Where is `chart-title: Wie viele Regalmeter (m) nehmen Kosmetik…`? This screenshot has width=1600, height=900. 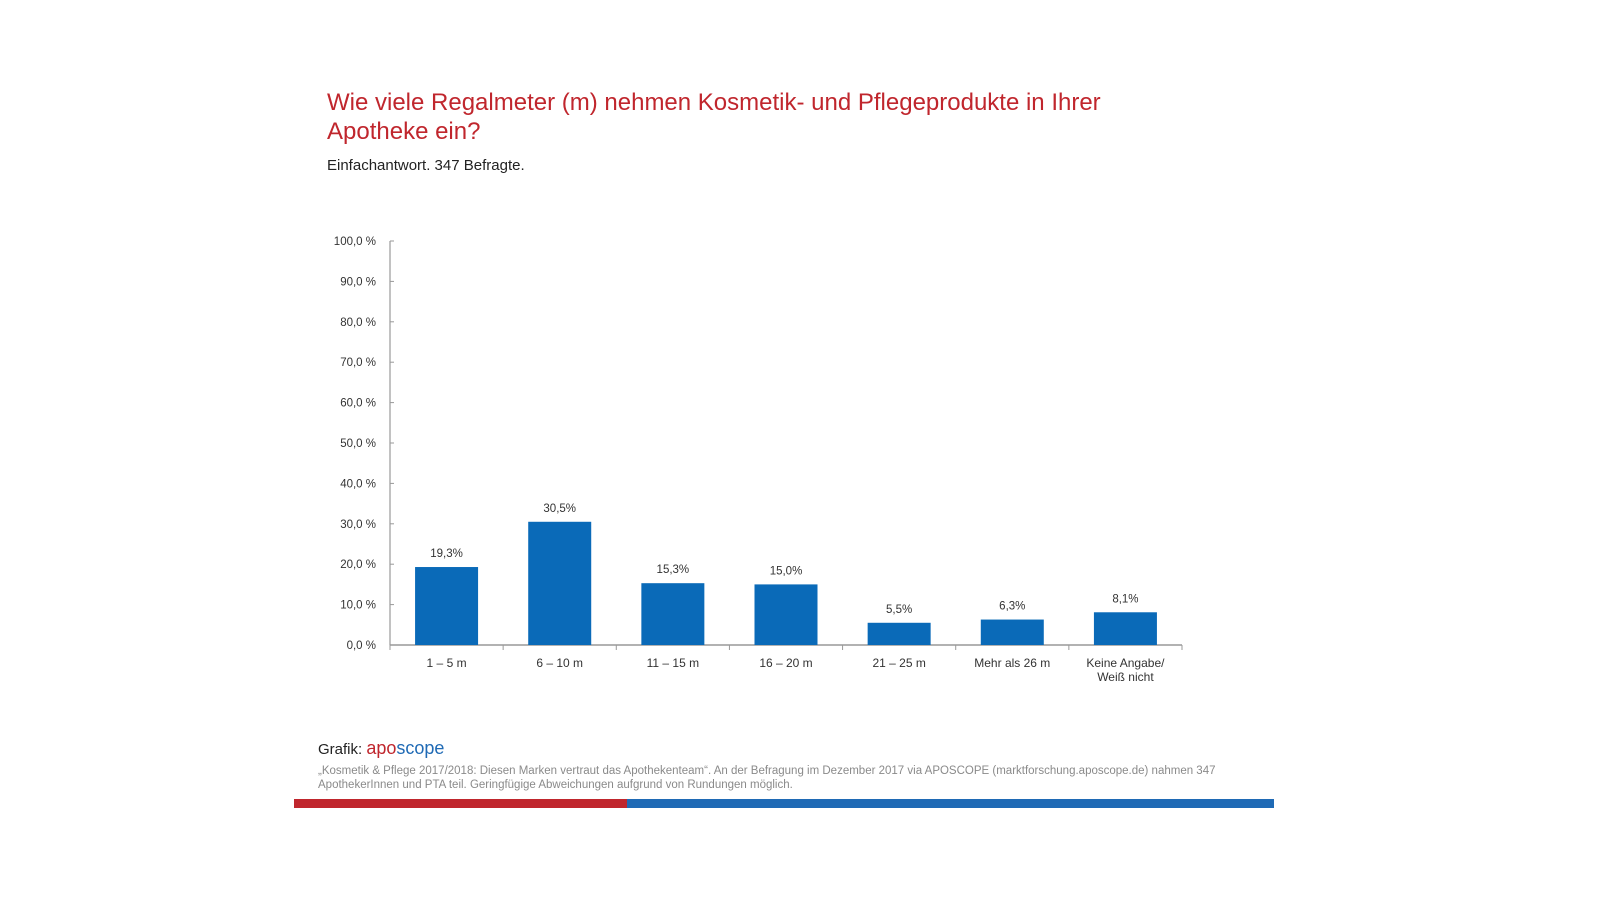
chart-title: Wie viele Regalmeter (m) nehmen Kosmetik… is located at coordinates (714, 117).